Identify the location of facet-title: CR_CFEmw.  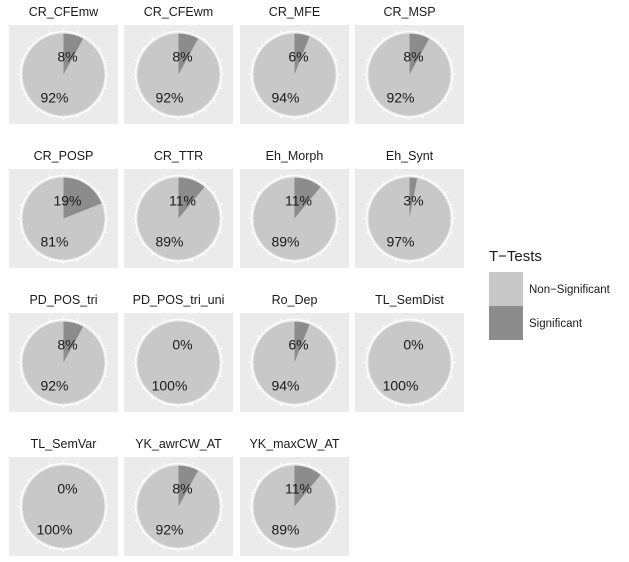
(64, 12).